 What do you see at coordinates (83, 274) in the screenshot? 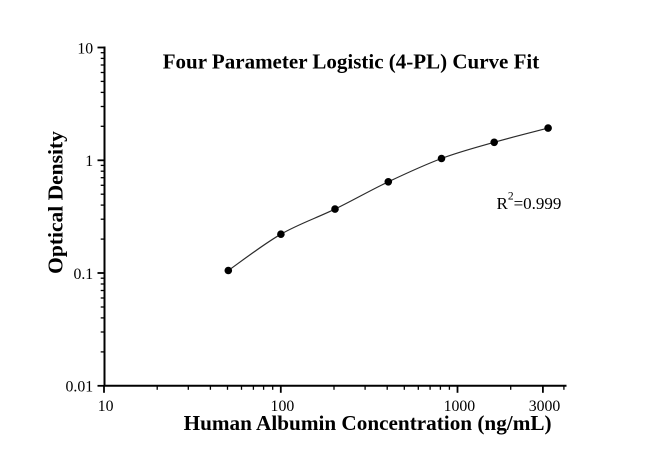
I see `svg-text: 0.1` at bounding box center [83, 274].